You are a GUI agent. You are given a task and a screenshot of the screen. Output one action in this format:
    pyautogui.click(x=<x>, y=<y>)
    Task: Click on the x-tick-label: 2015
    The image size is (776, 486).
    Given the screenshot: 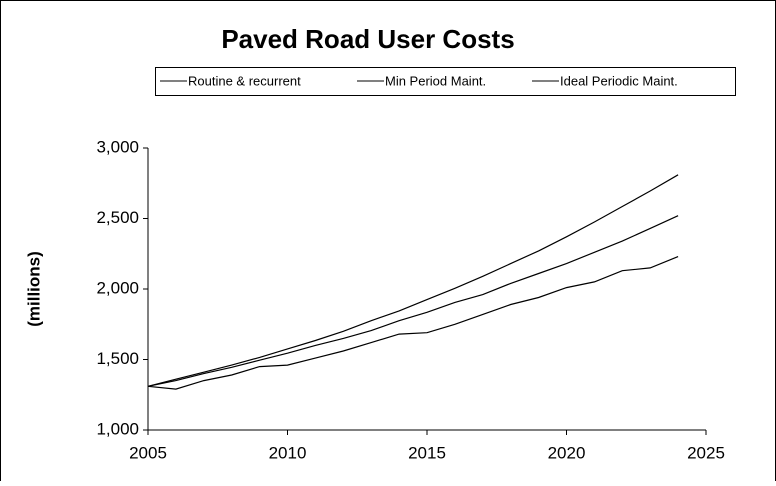 What is the action you would take?
    pyautogui.click(x=427, y=452)
    